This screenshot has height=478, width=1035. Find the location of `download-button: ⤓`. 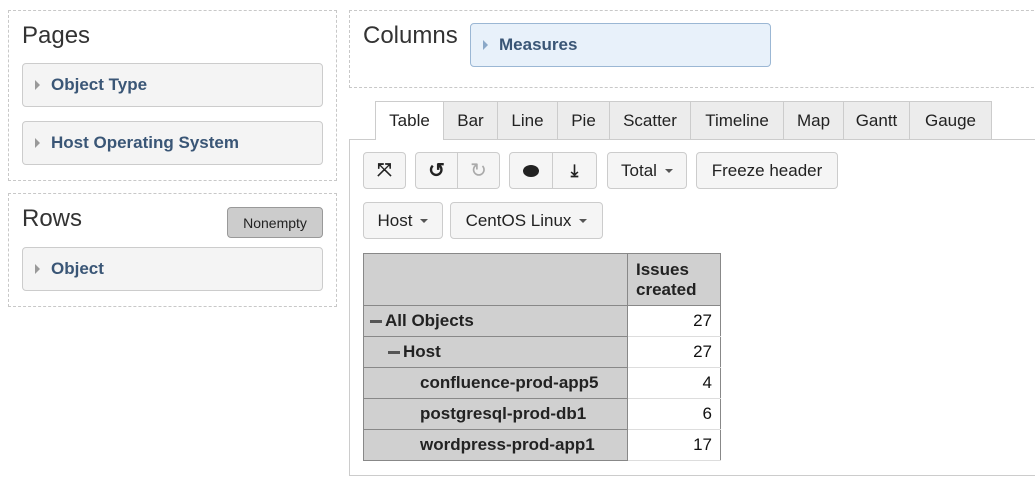

download-button: ⤓ is located at coordinates (575, 170).